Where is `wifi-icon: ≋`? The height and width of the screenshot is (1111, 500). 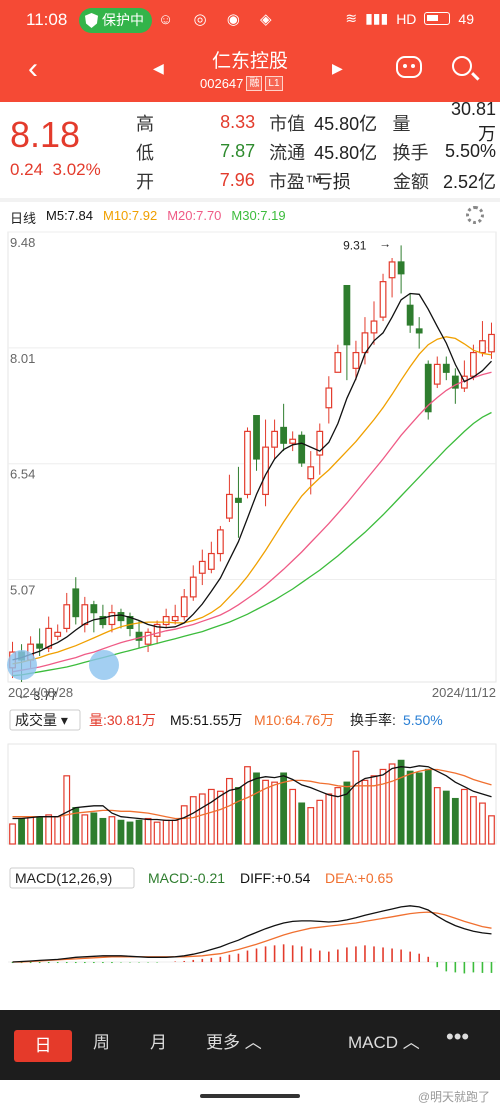
wifi-icon: ≋ is located at coordinates (351, 18).